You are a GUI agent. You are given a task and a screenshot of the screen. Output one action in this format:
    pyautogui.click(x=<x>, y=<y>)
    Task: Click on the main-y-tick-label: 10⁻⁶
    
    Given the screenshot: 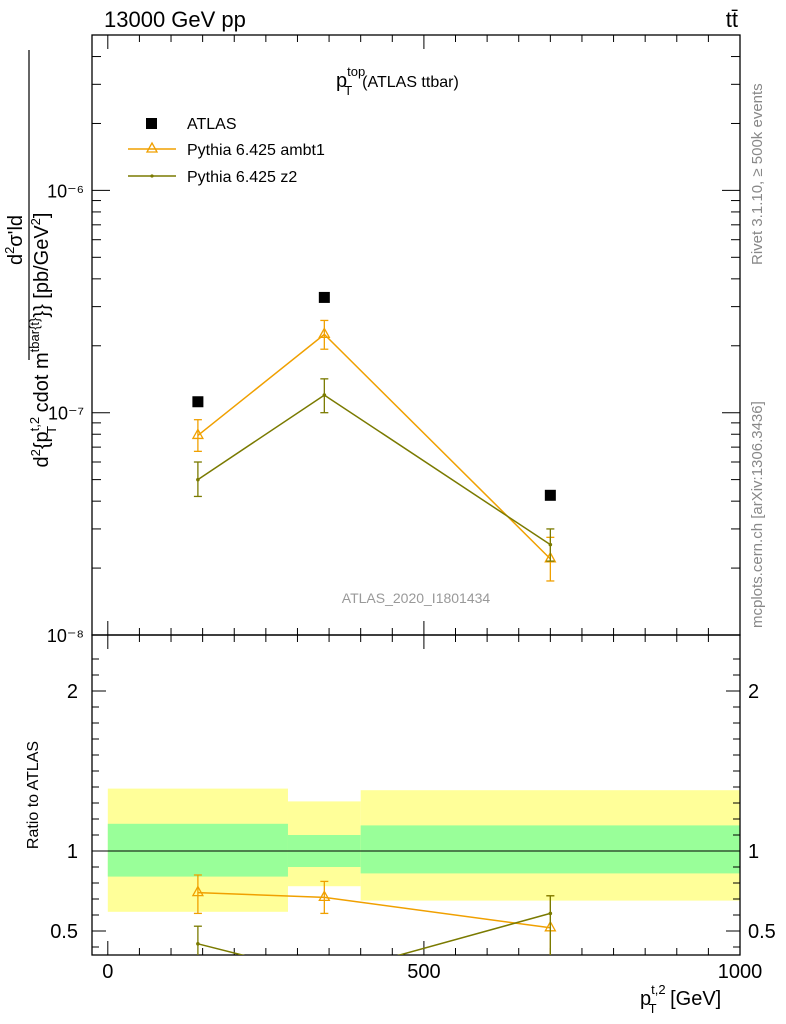 What is the action you would take?
    pyautogui.click(x=65, y=191)
    